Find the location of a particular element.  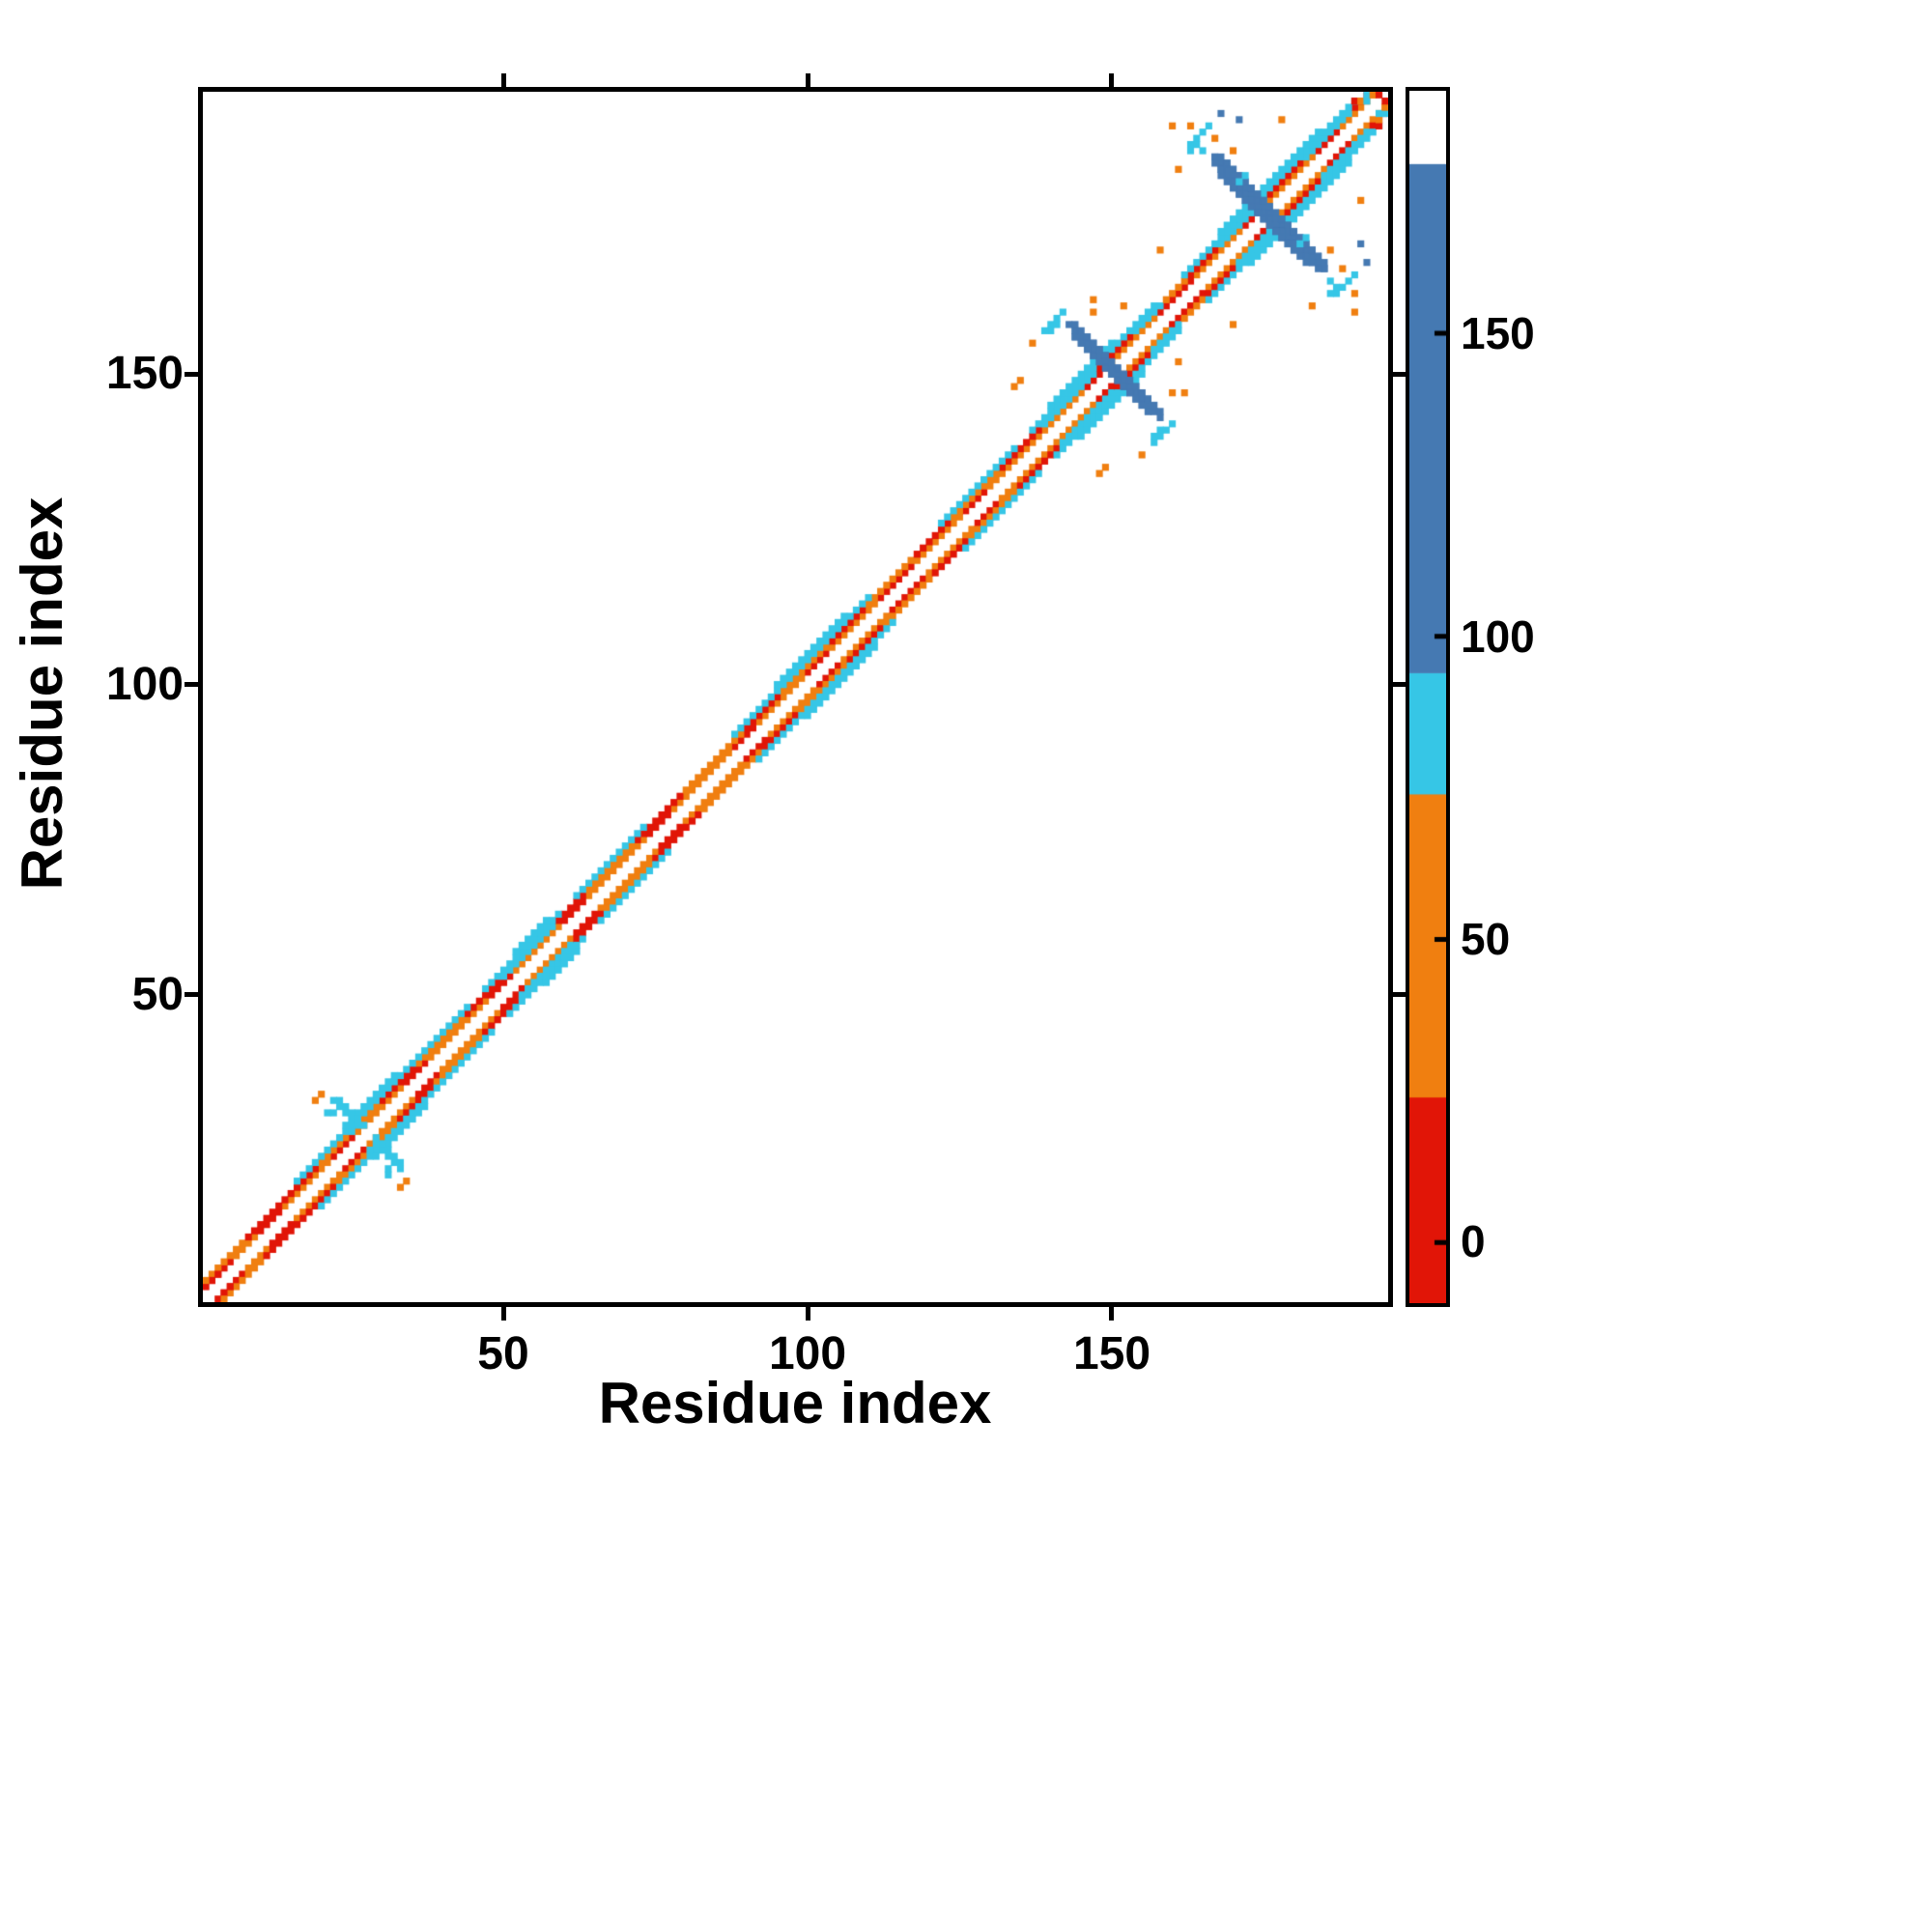

x-tick-label-50: 50 is located at coordinates (503, 1353).